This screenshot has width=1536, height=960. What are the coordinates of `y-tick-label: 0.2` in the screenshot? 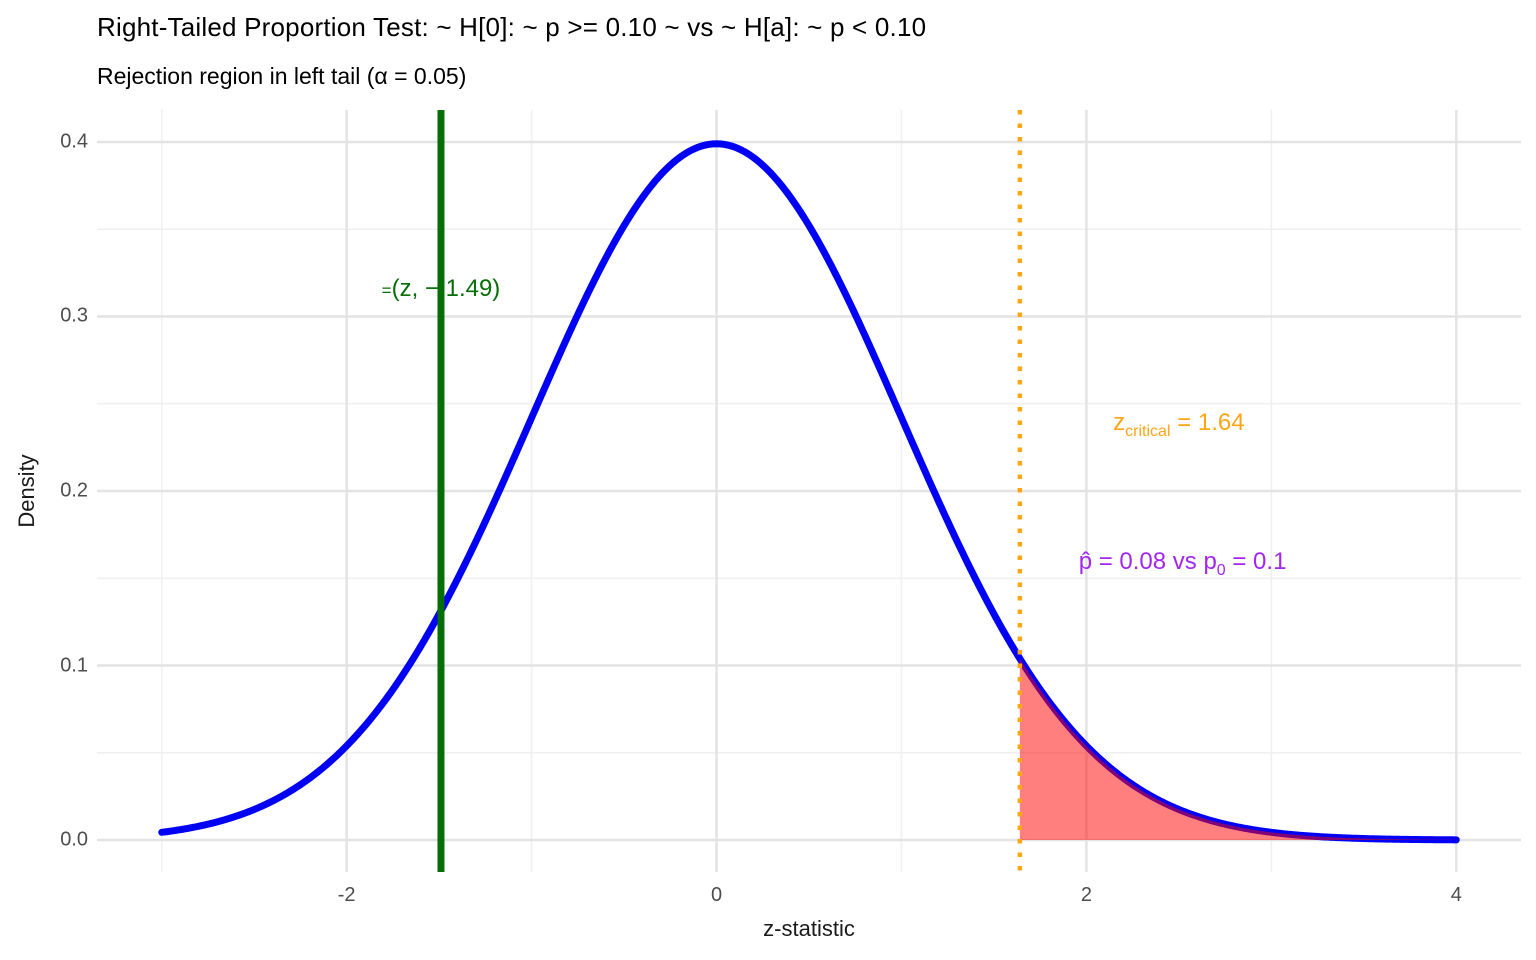 It's located at (74, 490).